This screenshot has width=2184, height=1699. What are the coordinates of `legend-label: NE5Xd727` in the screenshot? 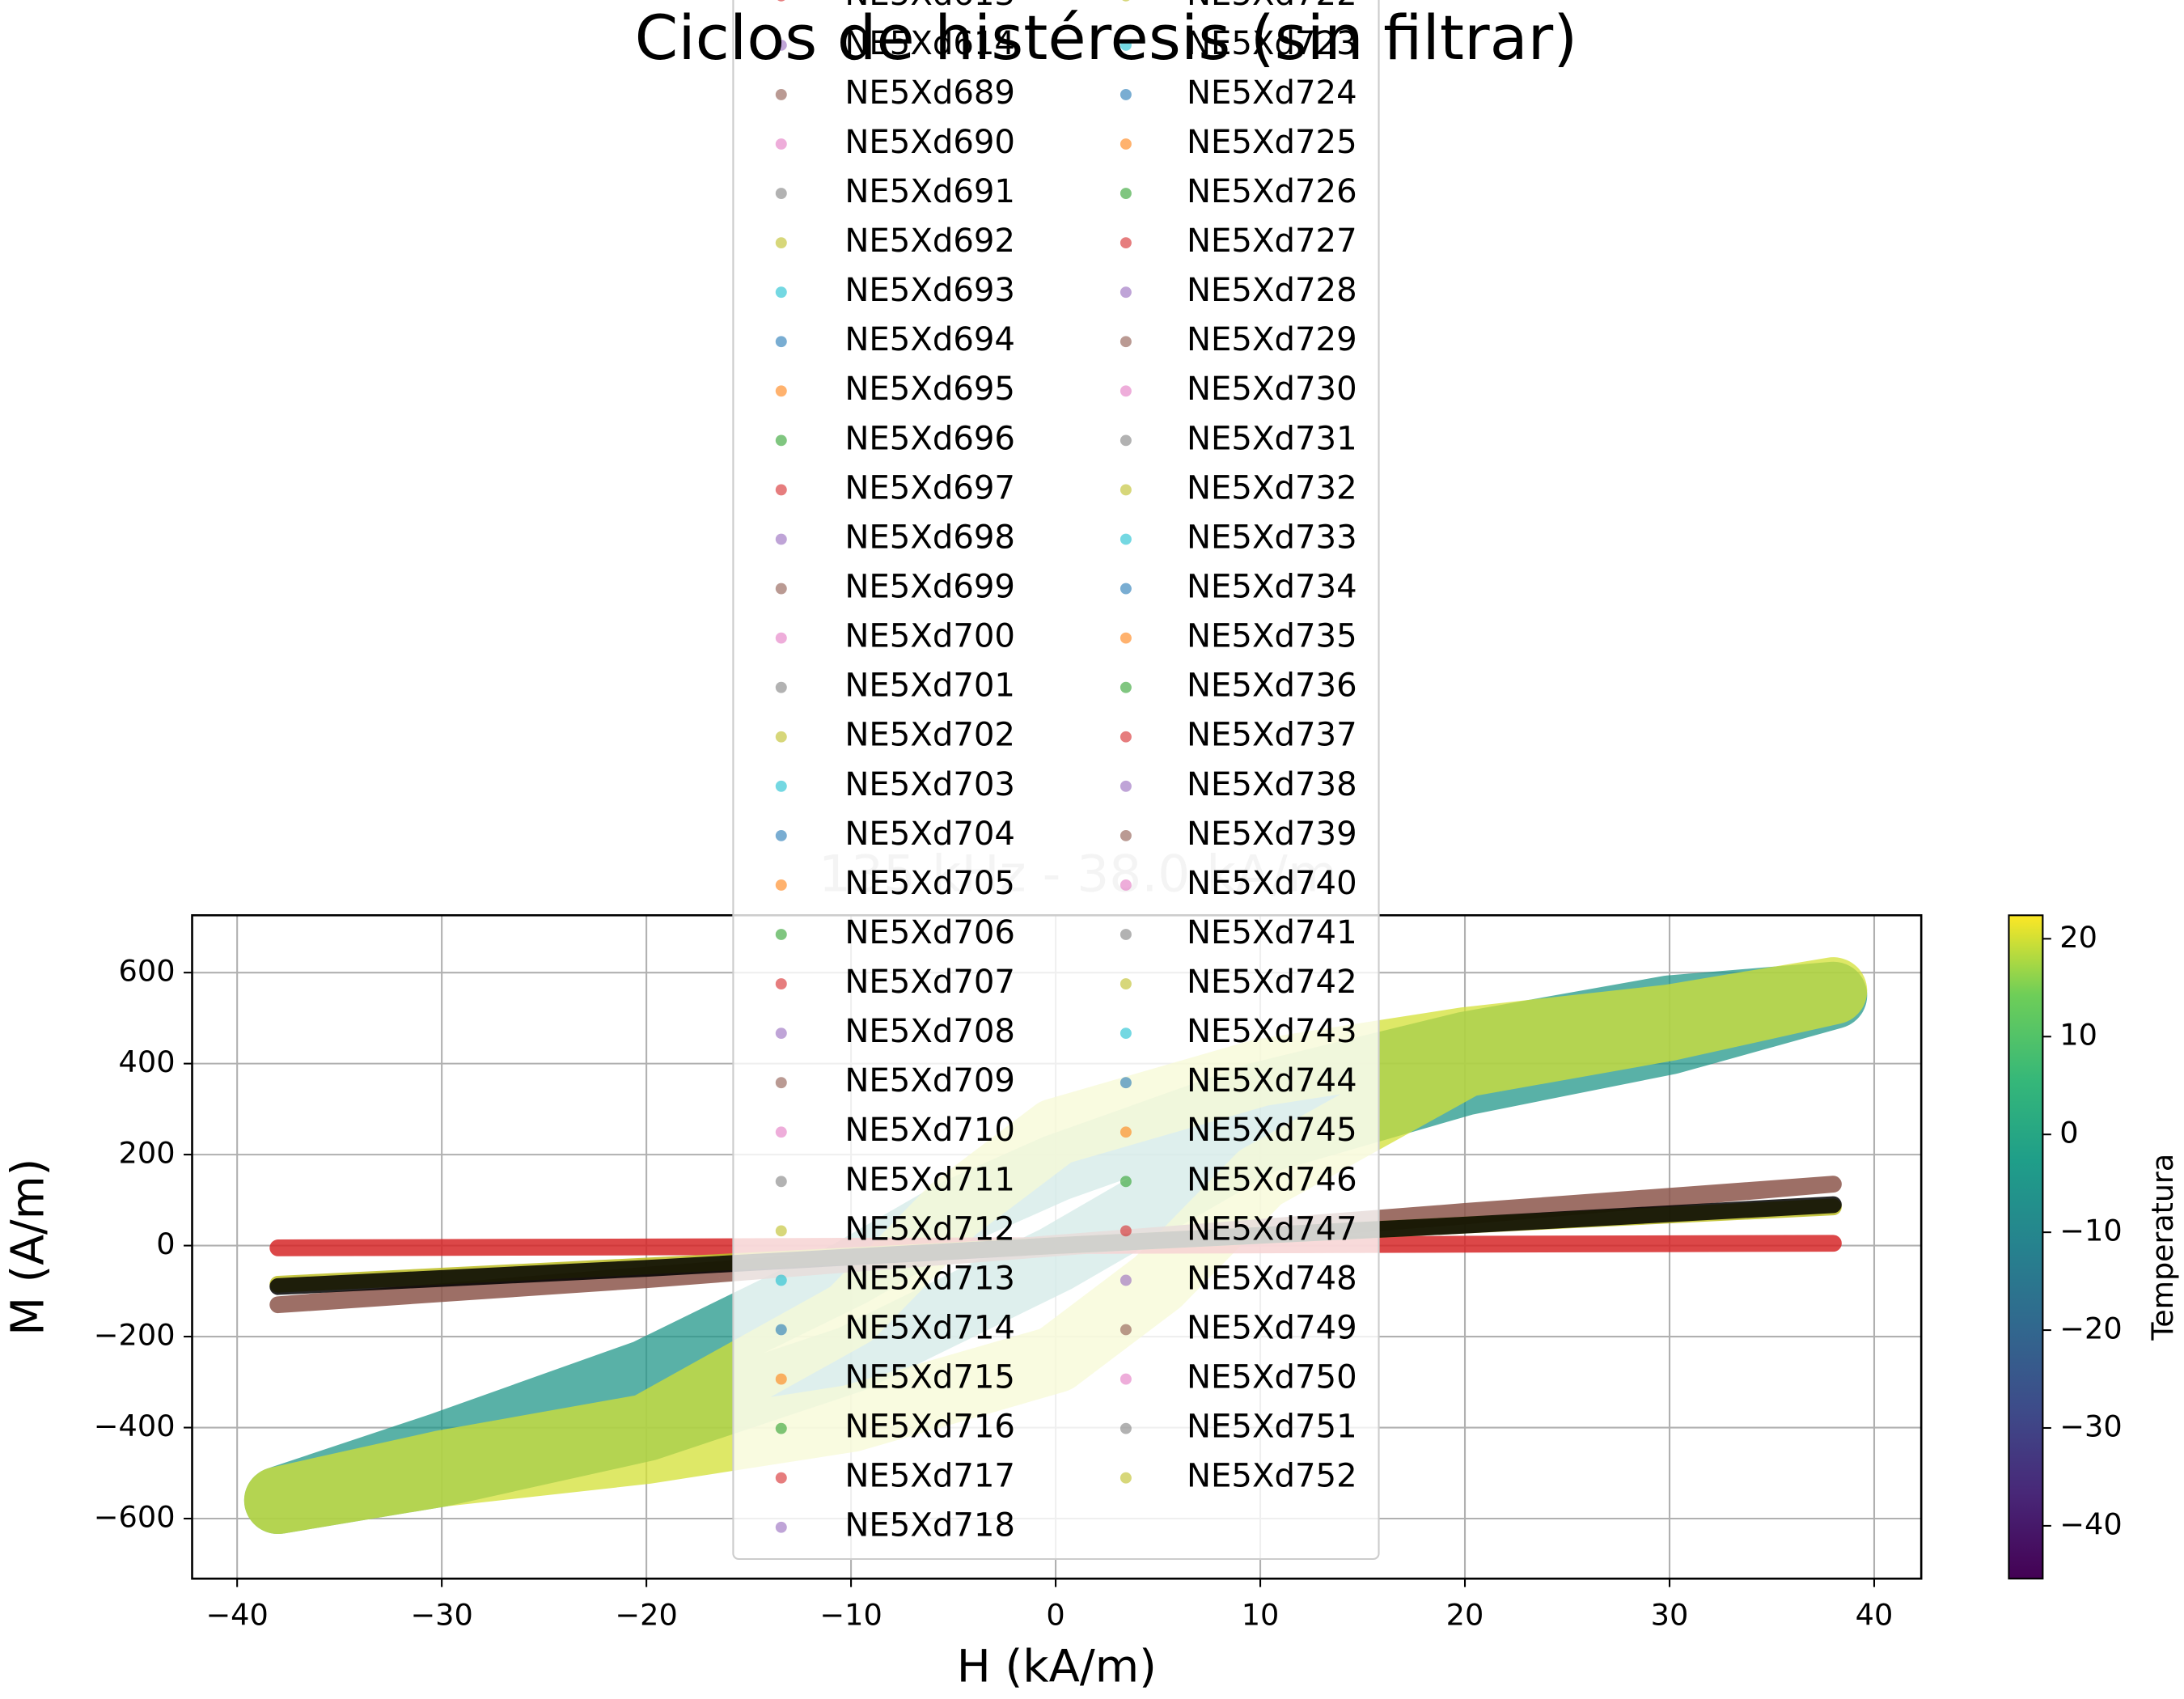 It's located at (1272, 241).